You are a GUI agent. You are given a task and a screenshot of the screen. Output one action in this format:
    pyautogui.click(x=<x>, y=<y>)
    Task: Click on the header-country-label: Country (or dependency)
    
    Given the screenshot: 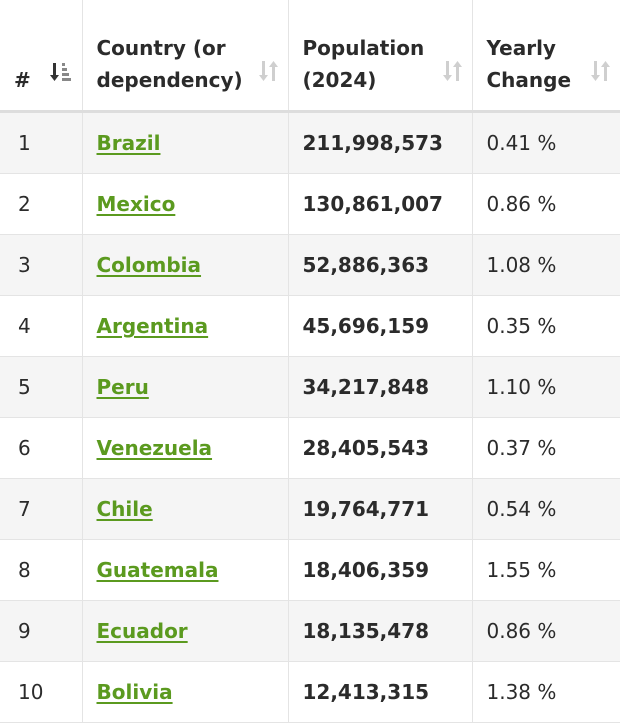 What is the action you would take?
    pyautogui.click(x=170, y=64)
    